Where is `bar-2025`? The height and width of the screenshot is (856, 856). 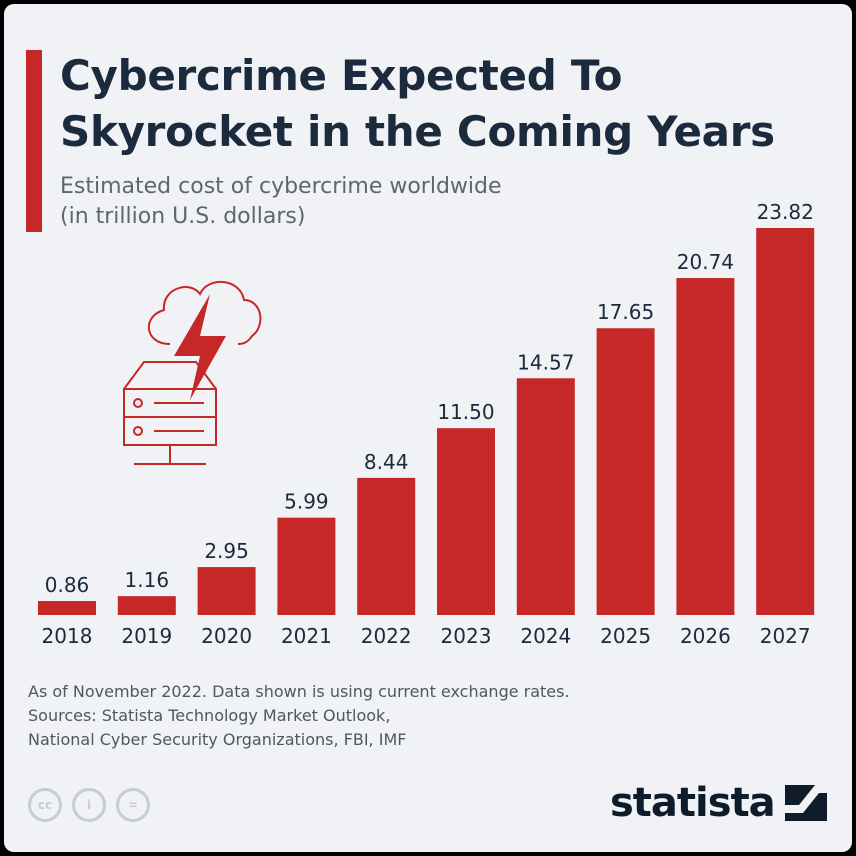
bar-2025 is located at coordinates (625, 471).